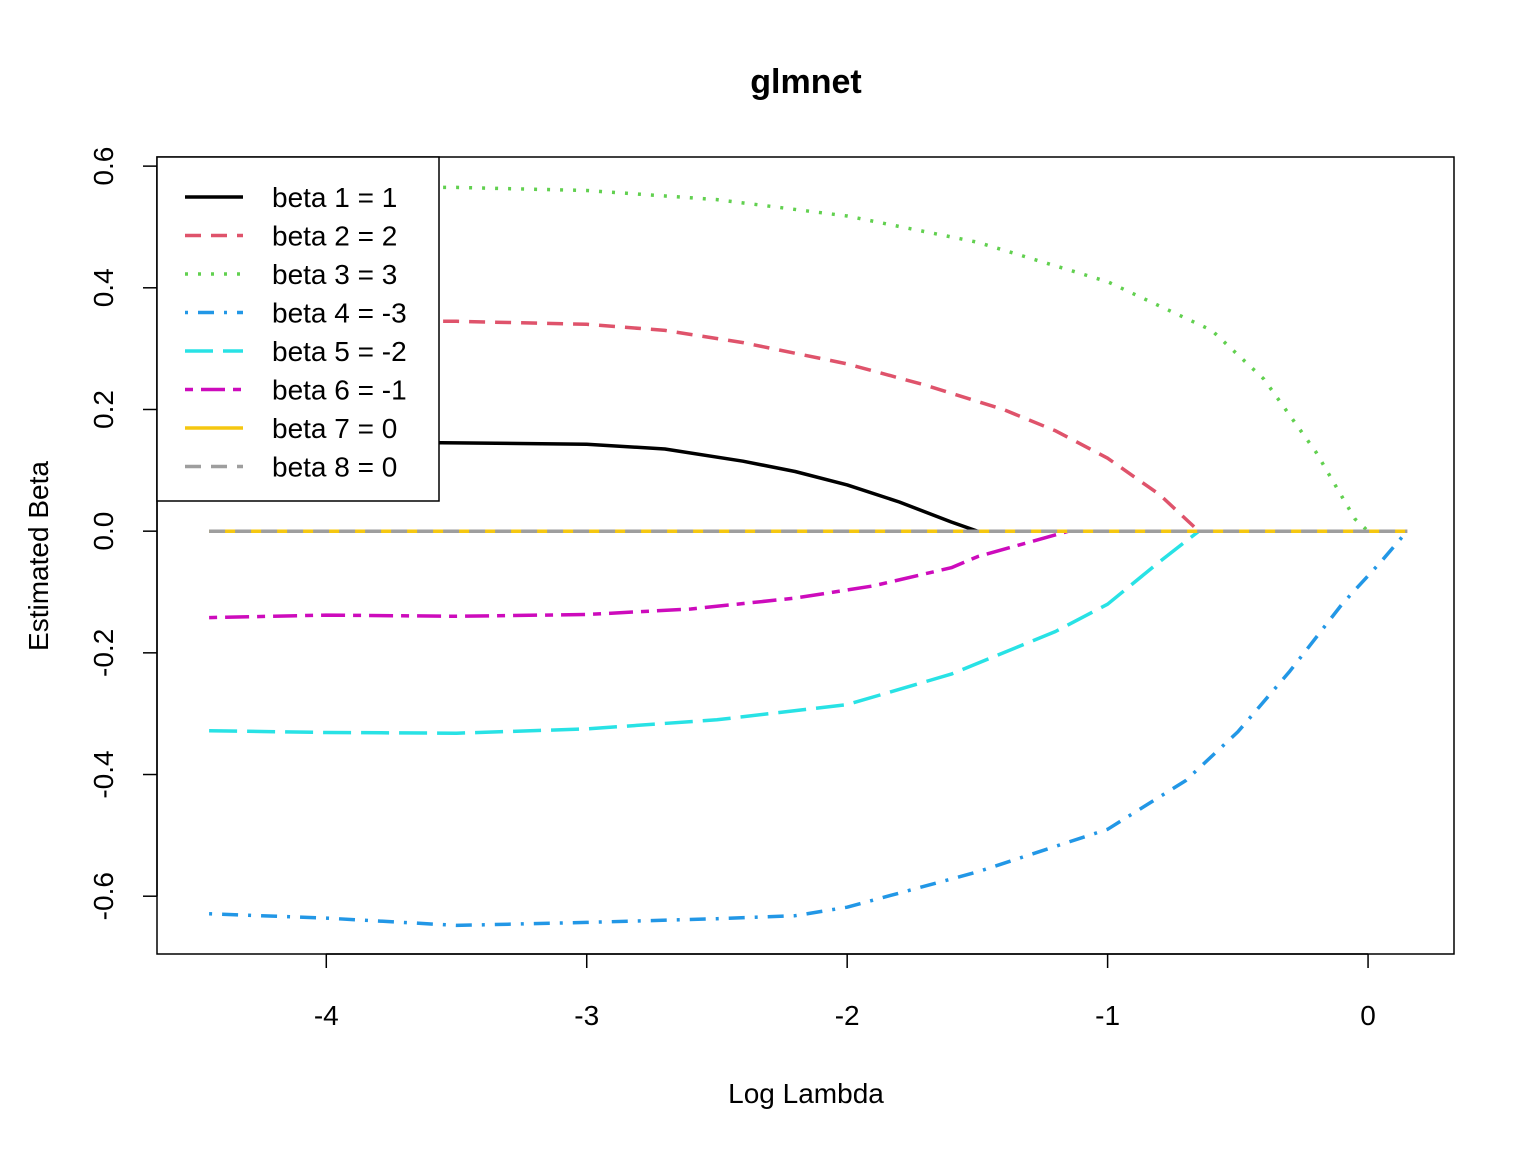 The image size is (1536, 1152). Describe the element at coordinates (847, 1015) in the screenshot. I see `x-tick-label: -2` at that location.